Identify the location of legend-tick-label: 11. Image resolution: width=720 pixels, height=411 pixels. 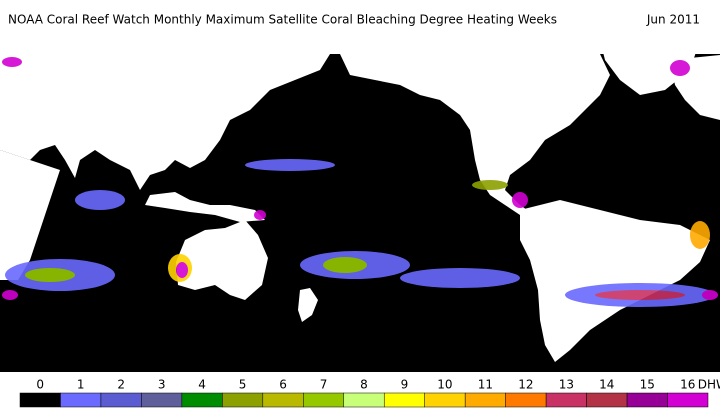
(485, 385).